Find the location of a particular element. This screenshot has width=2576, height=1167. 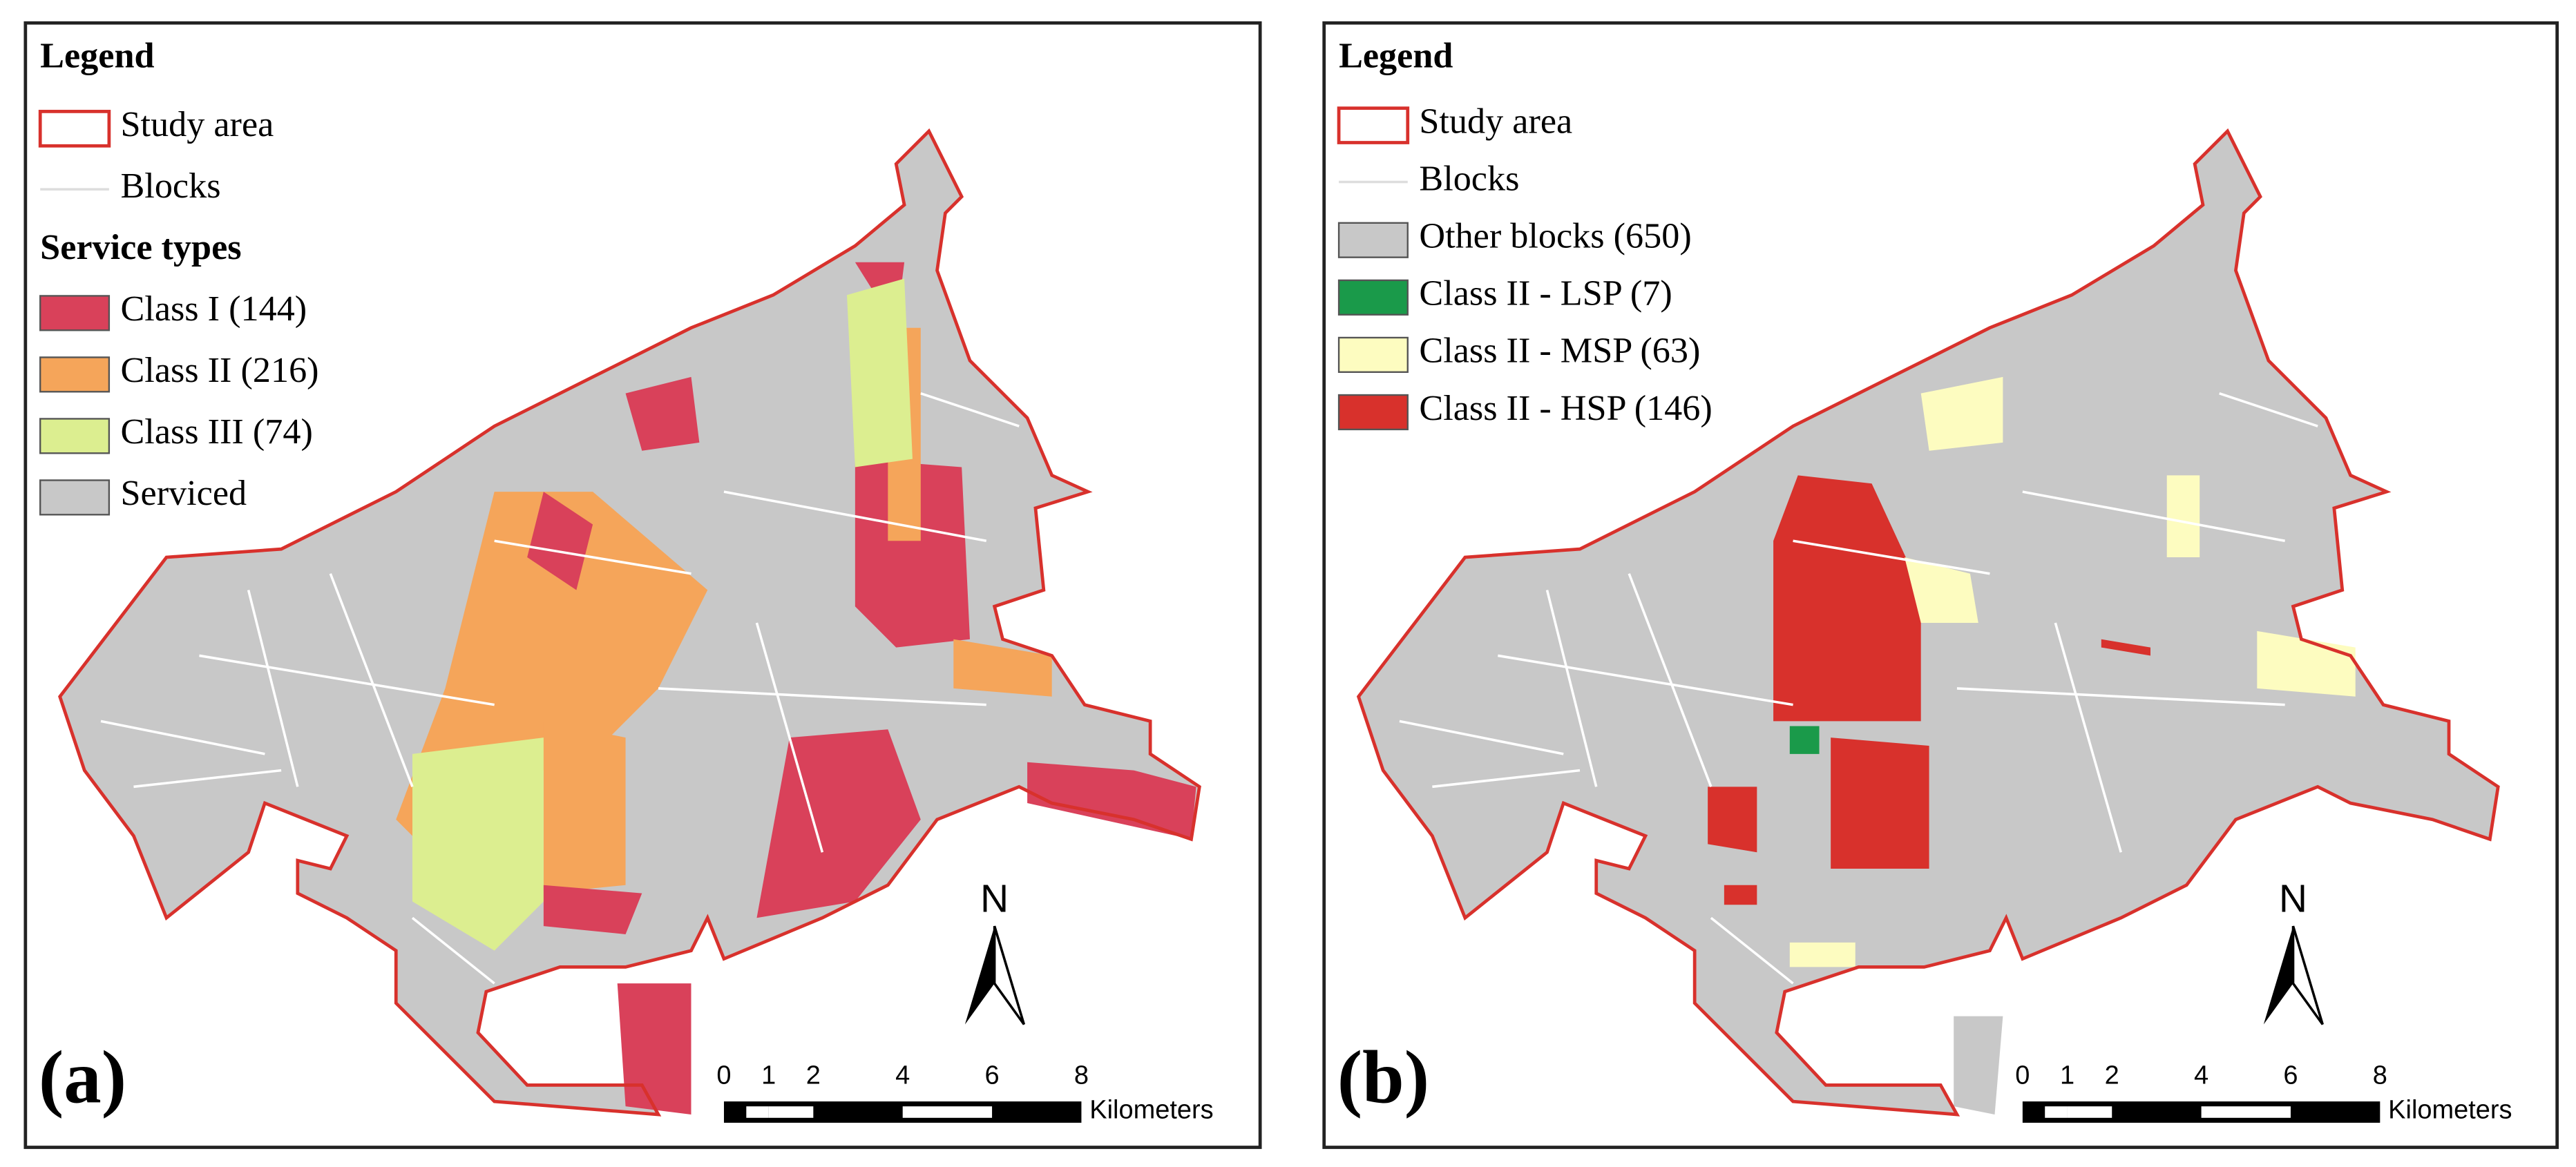

legend-label: Other blocks (650) is located at coordinates (1555, 236).